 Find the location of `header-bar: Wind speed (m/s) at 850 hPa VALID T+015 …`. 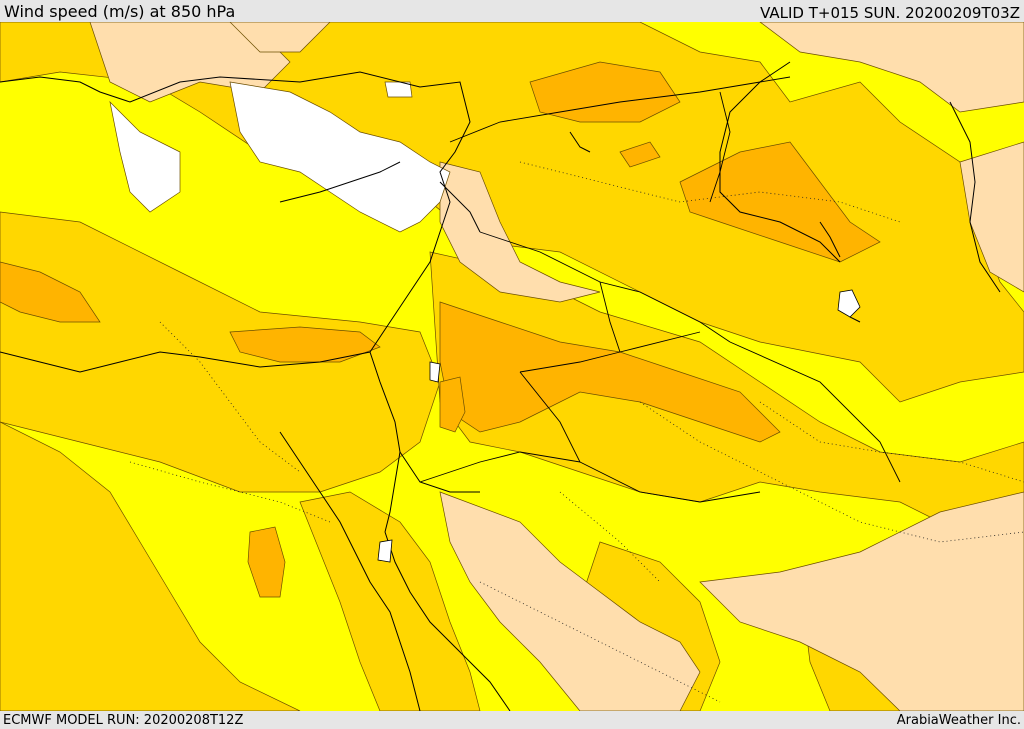

header-bar: Wind speed (m/s) at 850 hPa VALID T+015 … is located at coordinates (512, 11).